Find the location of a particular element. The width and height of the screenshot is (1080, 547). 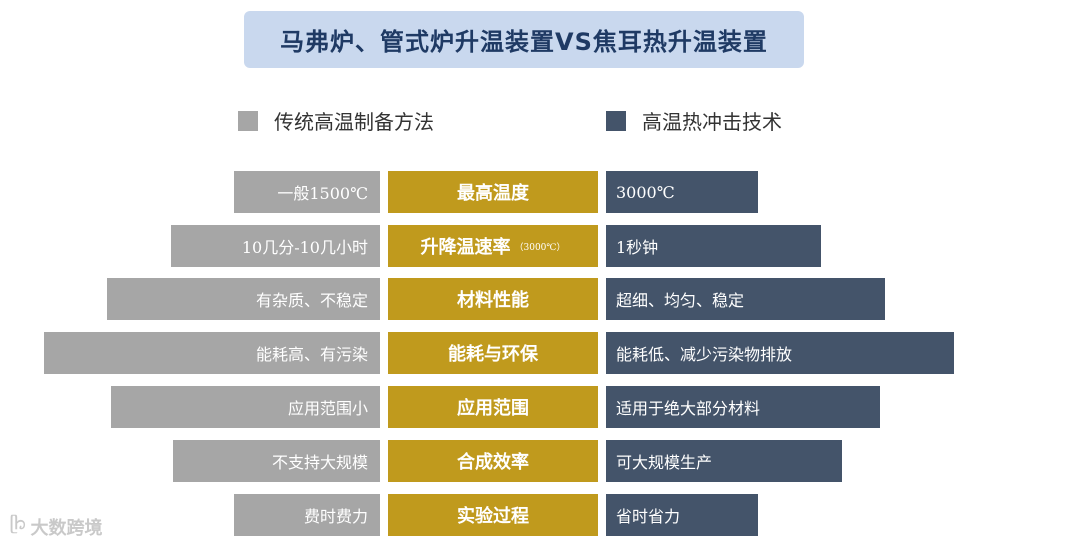

legend-label-traditional: 传统高温制备方法 is located at coordinates (354, 122).